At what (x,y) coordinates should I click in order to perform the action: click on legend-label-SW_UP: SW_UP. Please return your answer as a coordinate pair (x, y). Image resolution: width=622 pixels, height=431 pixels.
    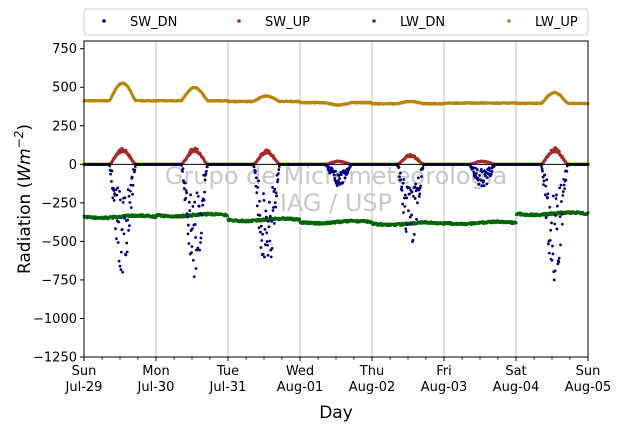
    Looking at the image, I should click on (287, 22).